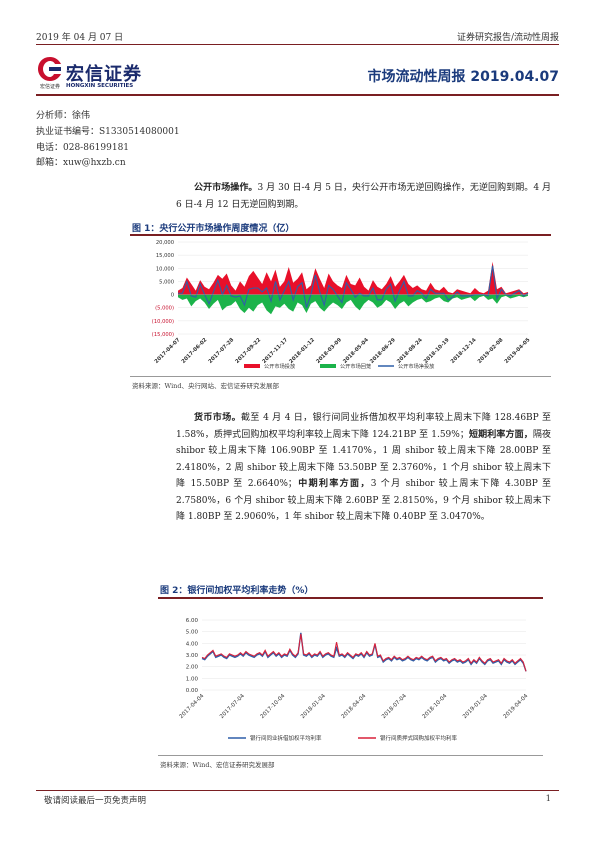 The height and width of the screenshot is (842, 595). What do you see at coordinates (217, 418) in the screenshot?
I see `section-money-market-lead: 货币市场。` at bounding box center [217, 418].